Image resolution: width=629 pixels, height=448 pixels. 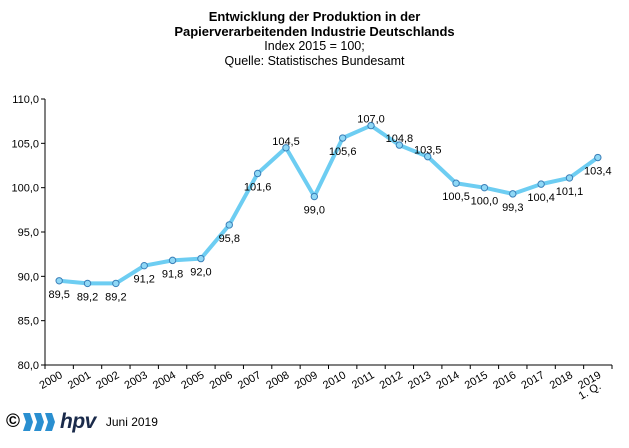 What do you see at coordinates (25, 100) in the screenshot?
I see `y-tick-label: 110,0` at bounding box center [25, 100].